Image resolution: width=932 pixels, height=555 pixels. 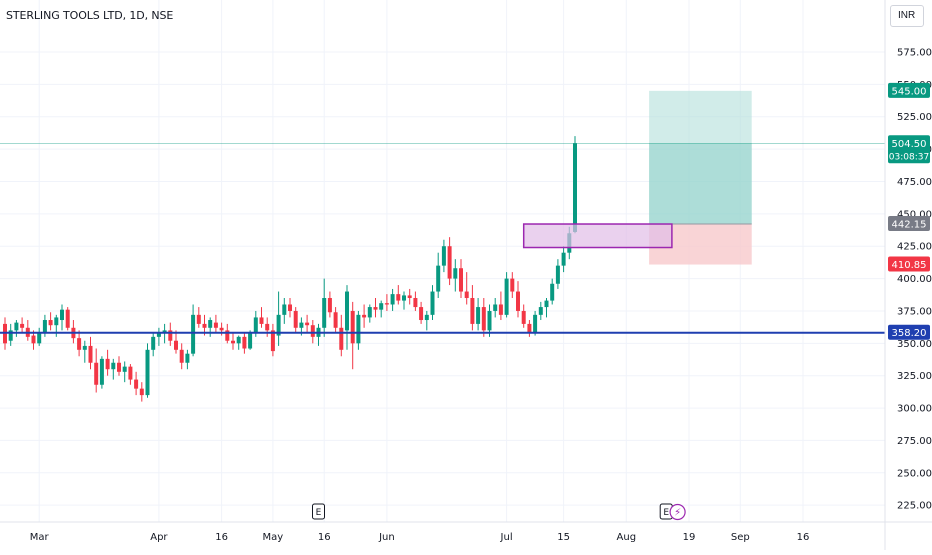 What do you see at coordinates (909, 149) in the screenshot?
I see `price-tag: 504.50 03:08:37` at bounding box center [909, 149].